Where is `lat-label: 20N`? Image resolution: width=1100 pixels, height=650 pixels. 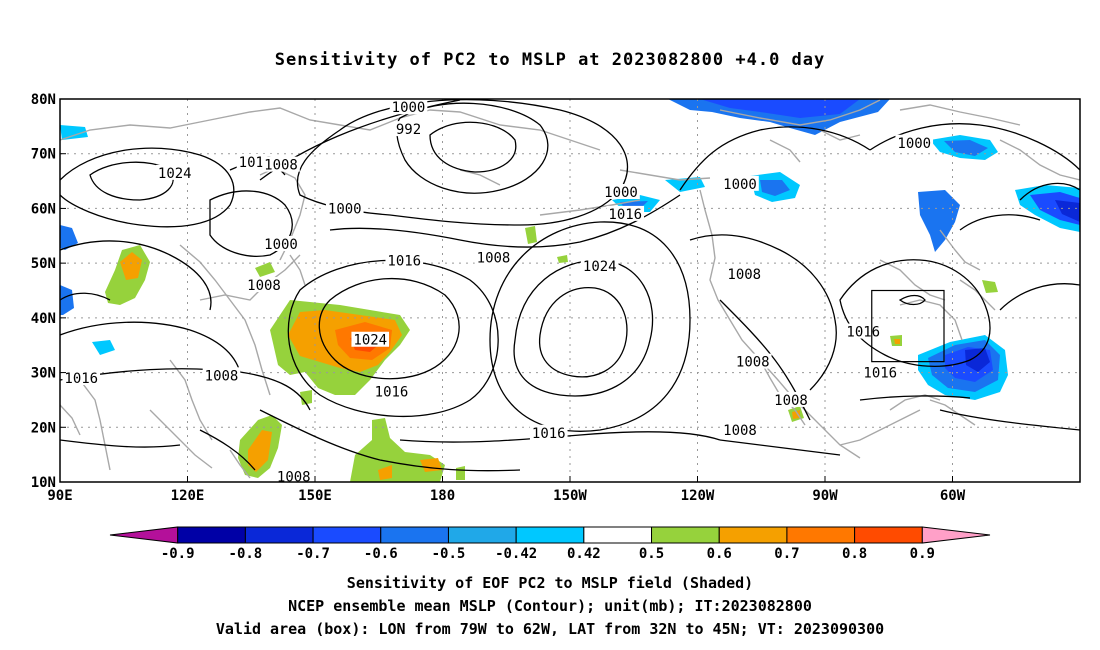
lat-label: 20N is located at coordinates (43, 428).